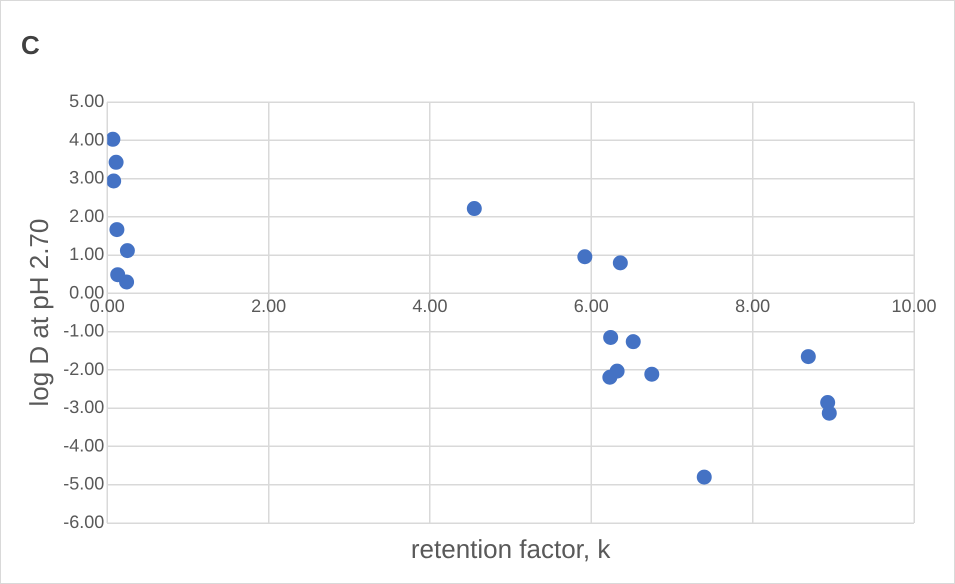  What do you see at coordinates (83, 484) in the screenshot?
I see `y-tick-label: -5.00` at bounding box center [83, 484].